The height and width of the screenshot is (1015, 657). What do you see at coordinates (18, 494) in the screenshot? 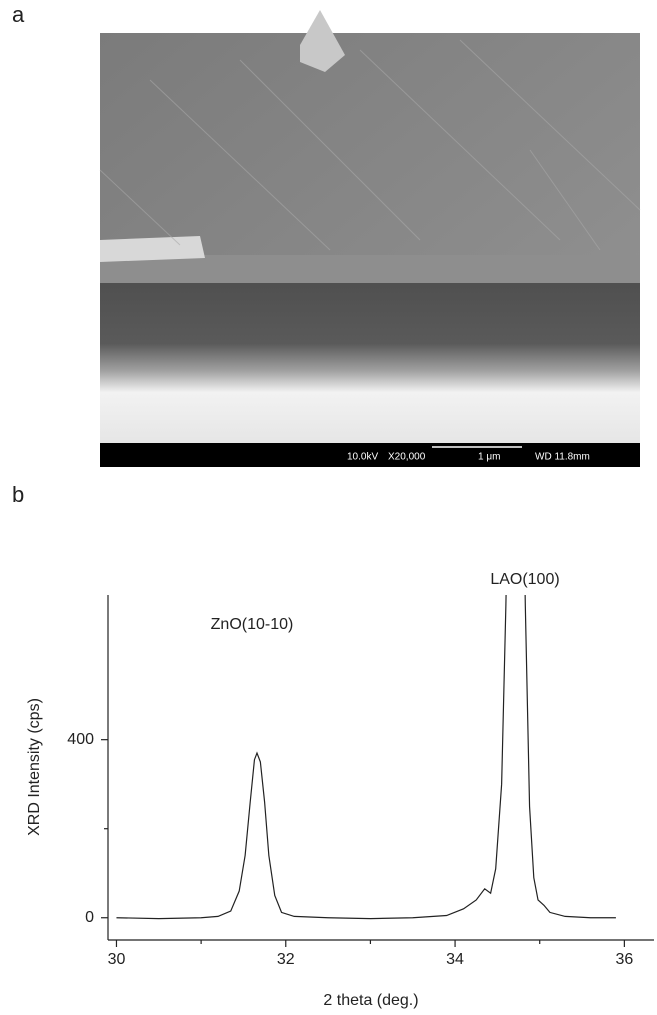
I see `panel-label: b` at bounding box center [18, 494].